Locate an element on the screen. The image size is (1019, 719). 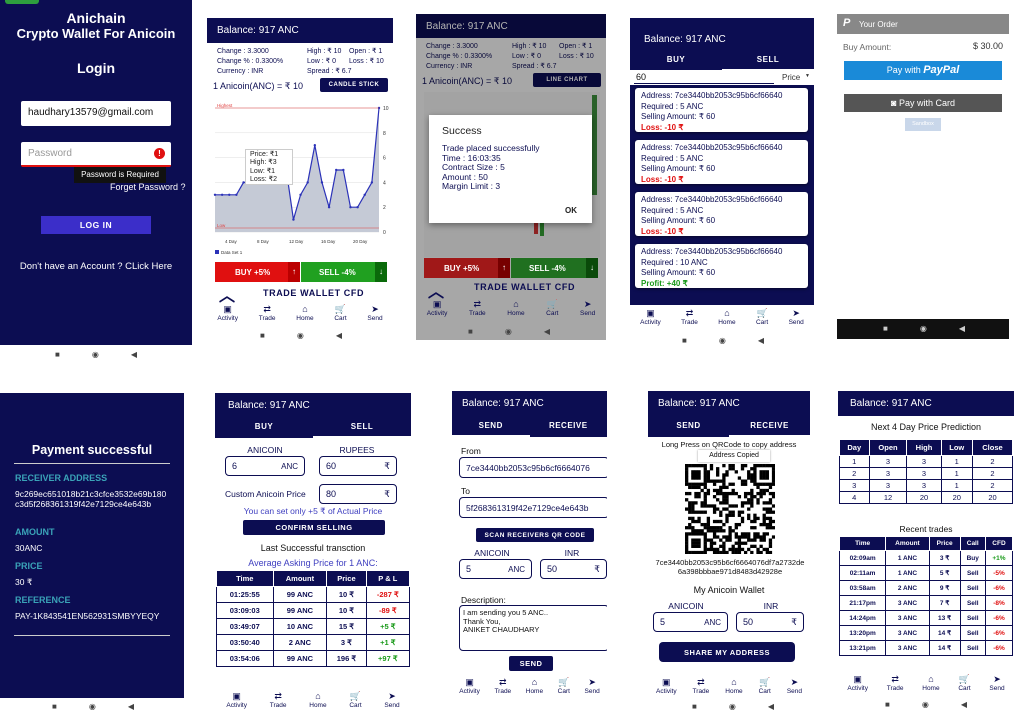
table-row: 03:58am 2 ANC 9 ₹ Sell -6% is located at coordinates (926, 588).